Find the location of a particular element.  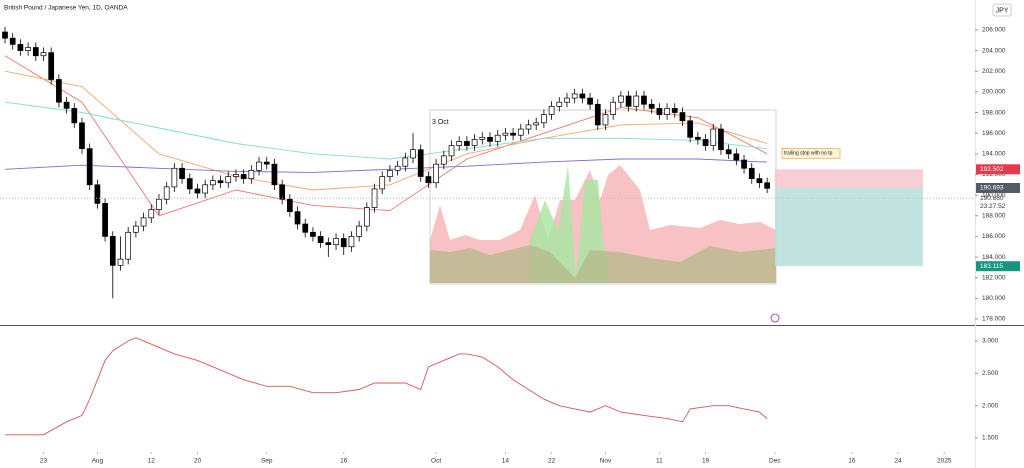

x-tick-label: 22 is located at coordinates (552, 461).